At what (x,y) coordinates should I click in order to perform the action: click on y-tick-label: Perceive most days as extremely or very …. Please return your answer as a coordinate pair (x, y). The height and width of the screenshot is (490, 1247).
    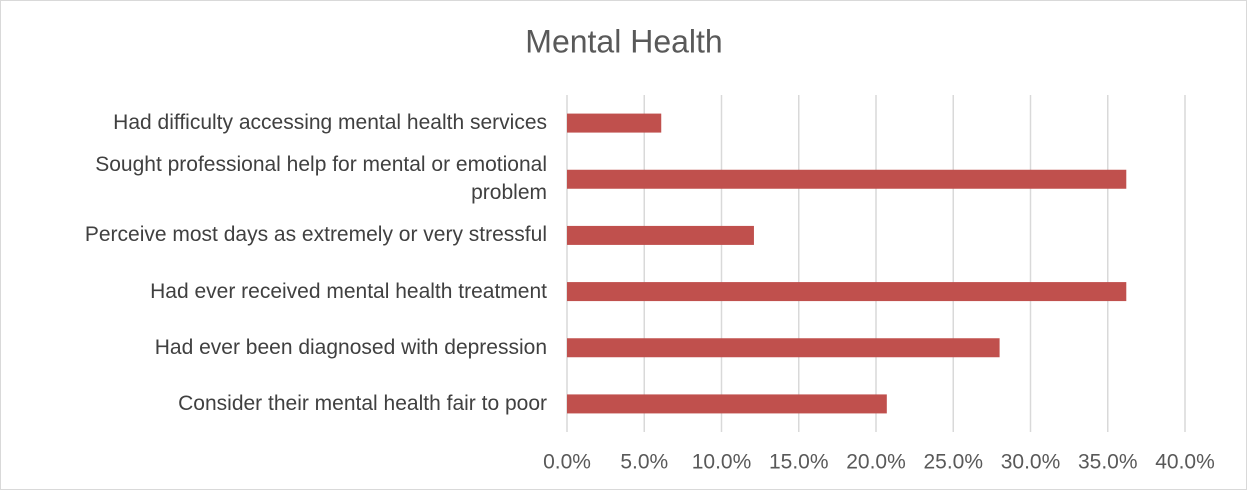
    Looking at the image, I should click on (315, 235).